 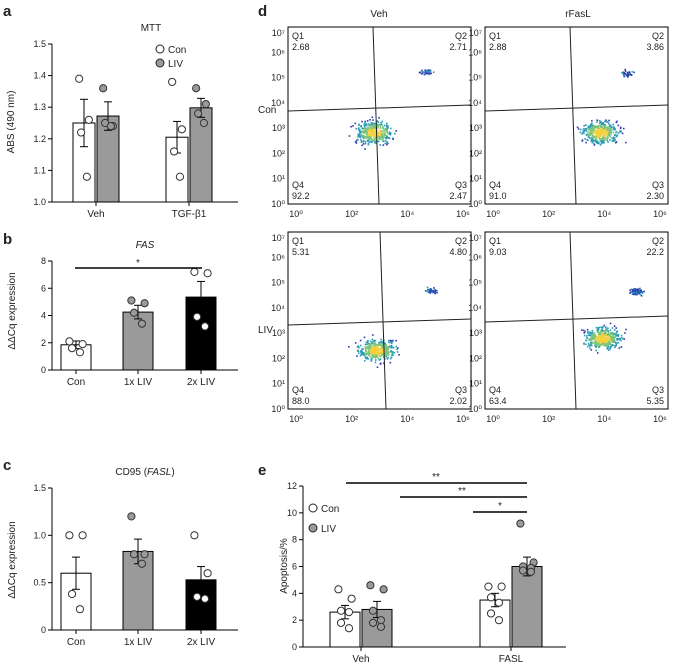 I want to click on quadrant-value: 2.47, so click(x=458, y=196).